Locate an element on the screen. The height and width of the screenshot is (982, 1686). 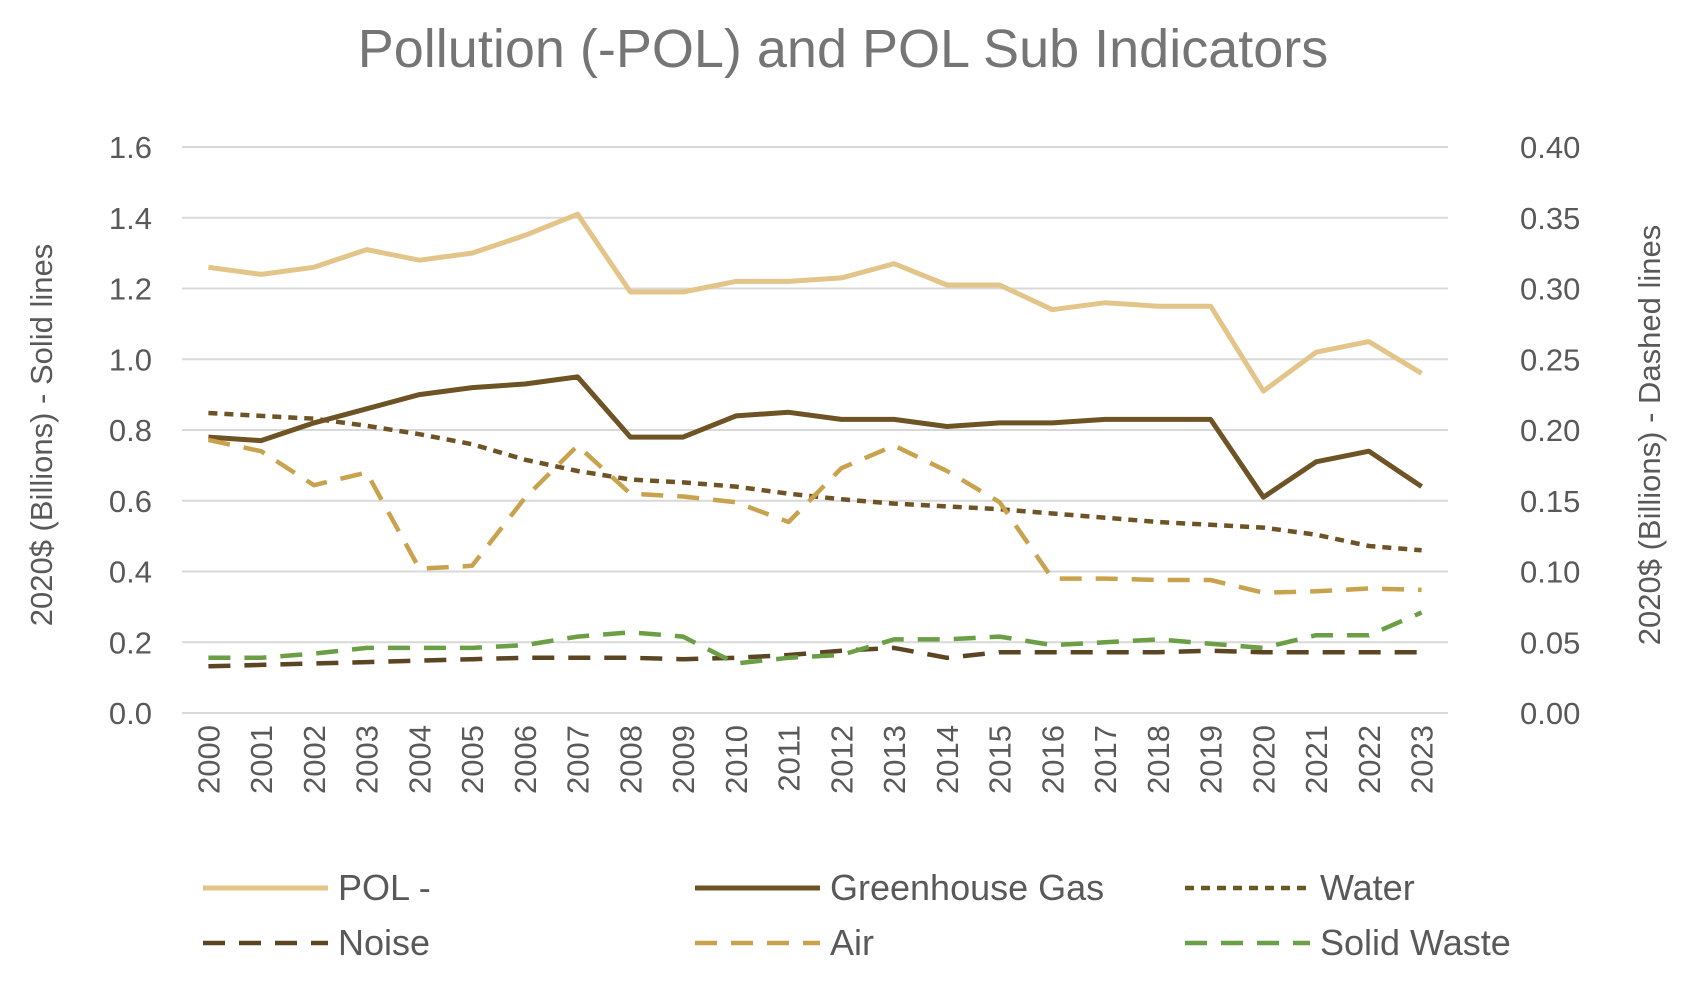
x-tick-label: 2009 is located at coordinates (683, 759).